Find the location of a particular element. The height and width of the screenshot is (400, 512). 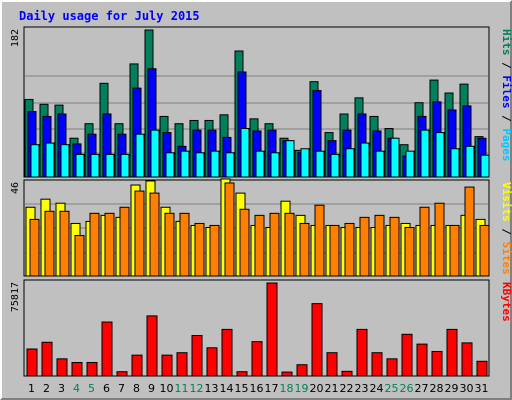

side-legend: Visits / Sites is located at coordinates (506, 228).